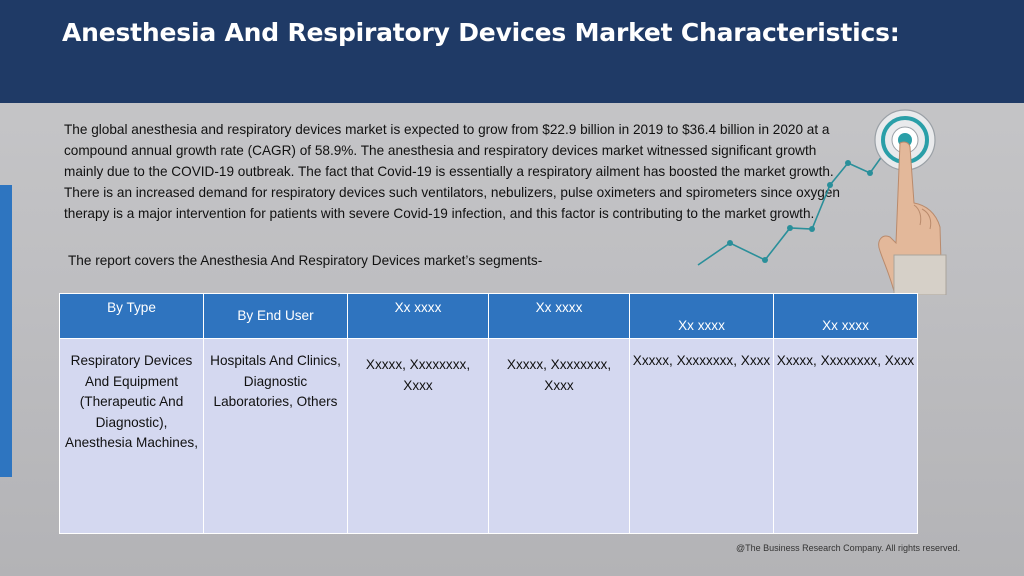 This screenshot has height=576, width=1024. What do you see at coordinates (418, 436) in the screenshot?
I see `cell-3: Xxxxx, Xxxxxxxx, Xxxx` at bounding box center [418, 436].